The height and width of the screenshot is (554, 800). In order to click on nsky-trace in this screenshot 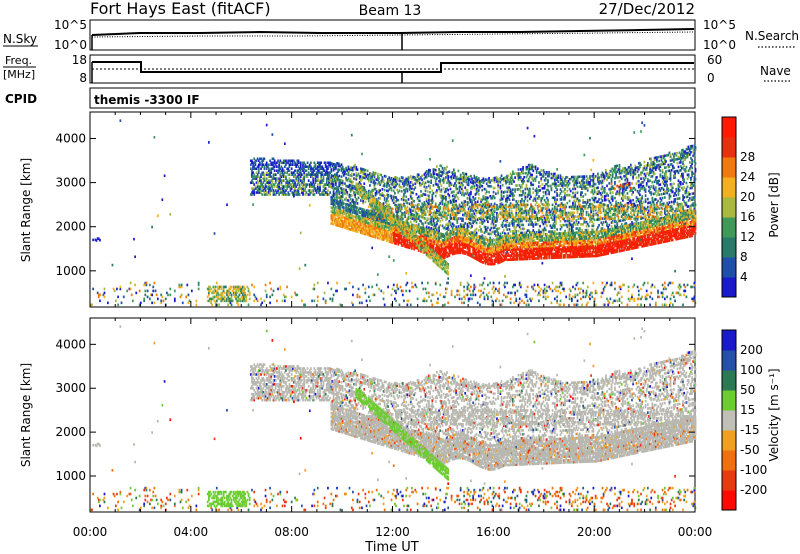, I will do `click(393, 32)`.